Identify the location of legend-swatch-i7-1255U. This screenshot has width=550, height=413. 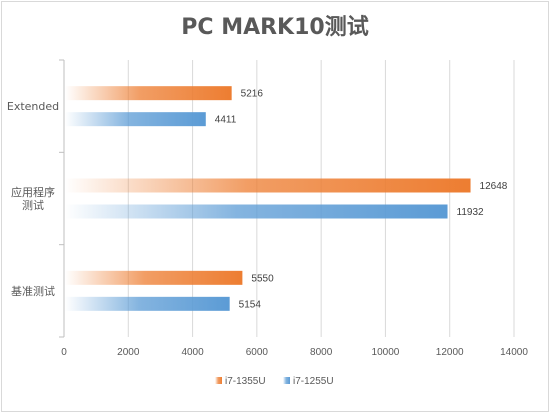
(286, 380).